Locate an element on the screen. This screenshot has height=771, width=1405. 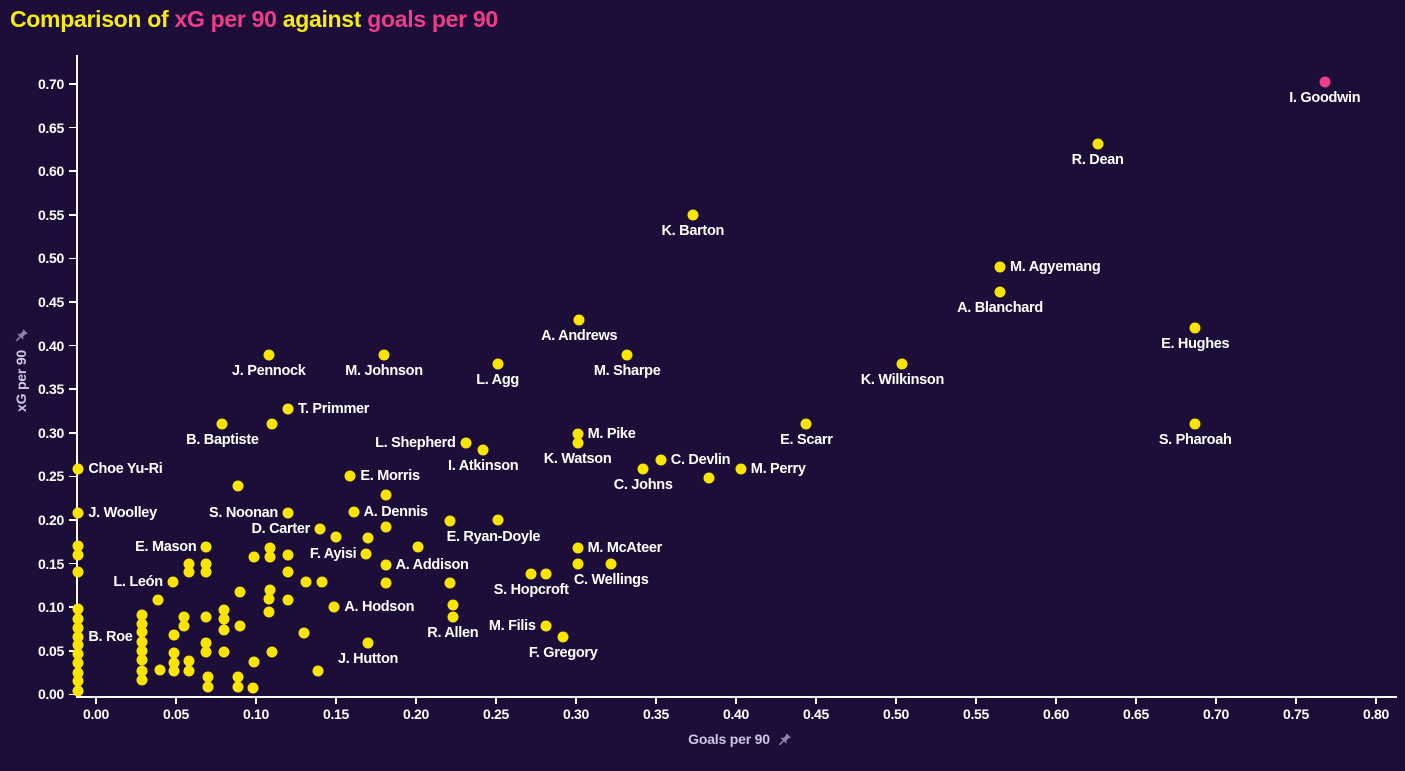
data-point-d-carter is located at coordinates (320, 529).